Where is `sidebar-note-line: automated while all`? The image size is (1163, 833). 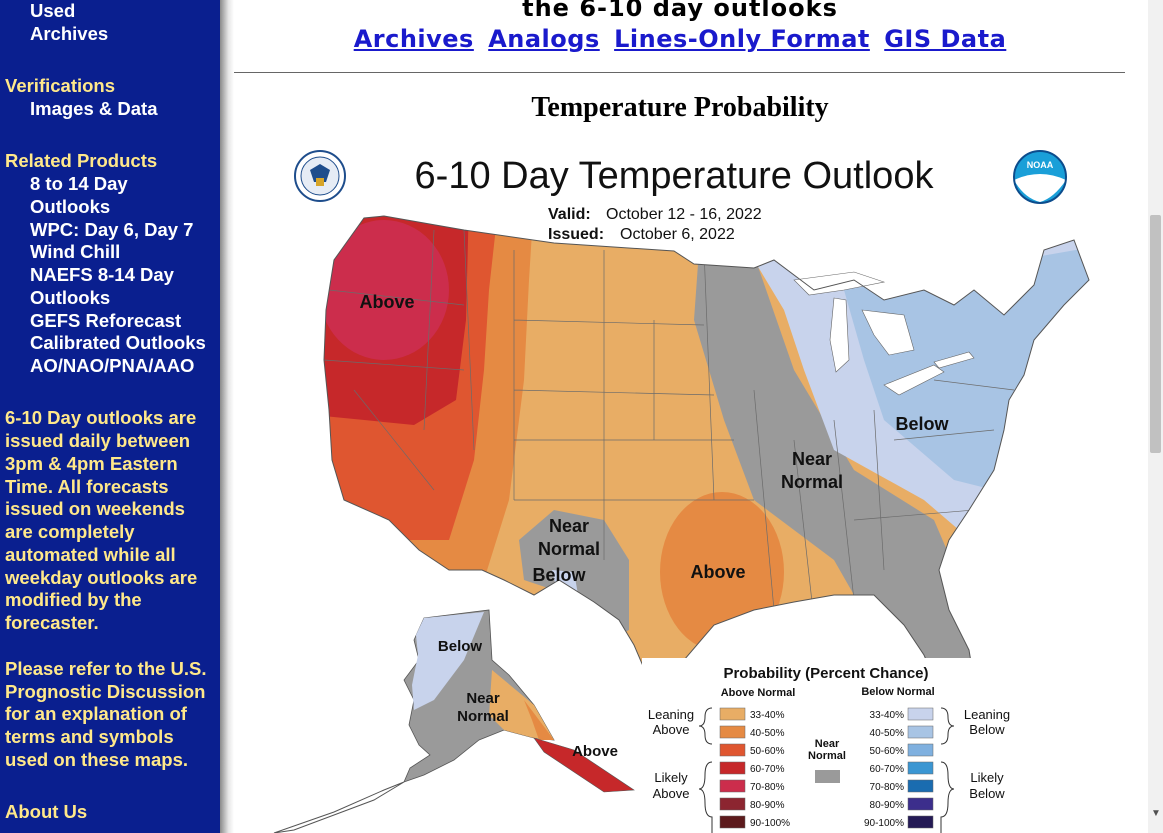
sidebar-note-line: automated while all is located at coordinates (90, 554).